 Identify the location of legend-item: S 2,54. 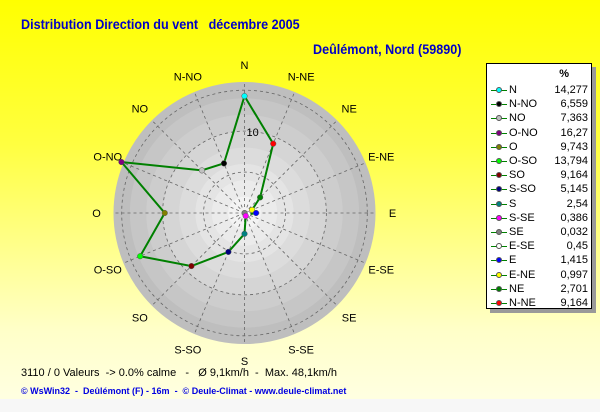
(539, 204).